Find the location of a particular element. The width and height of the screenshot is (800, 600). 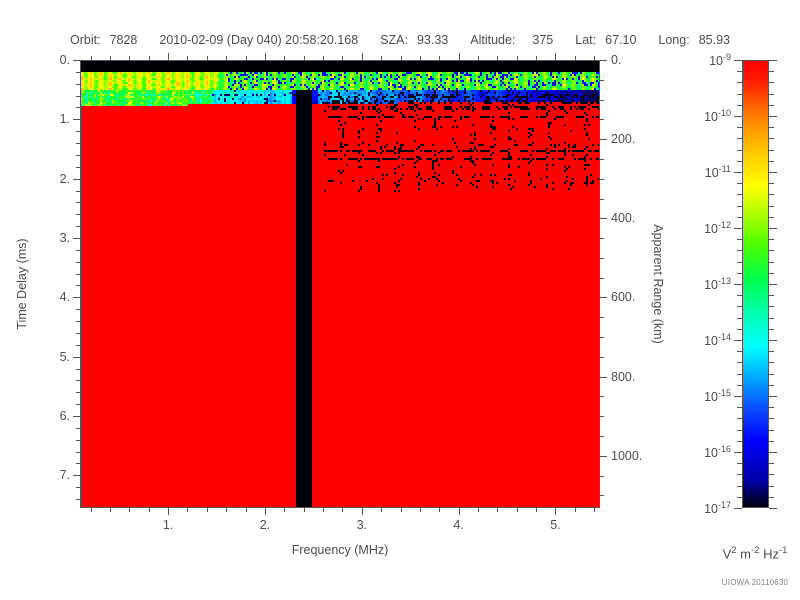

long-label: Long: is located at coordinates (674, 40).